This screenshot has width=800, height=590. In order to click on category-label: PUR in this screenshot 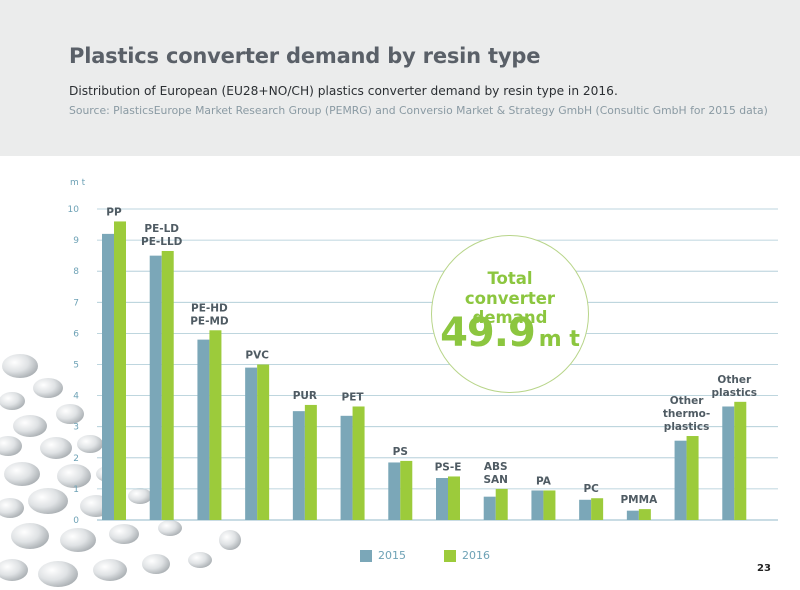, I will do `click(305, 396)`.